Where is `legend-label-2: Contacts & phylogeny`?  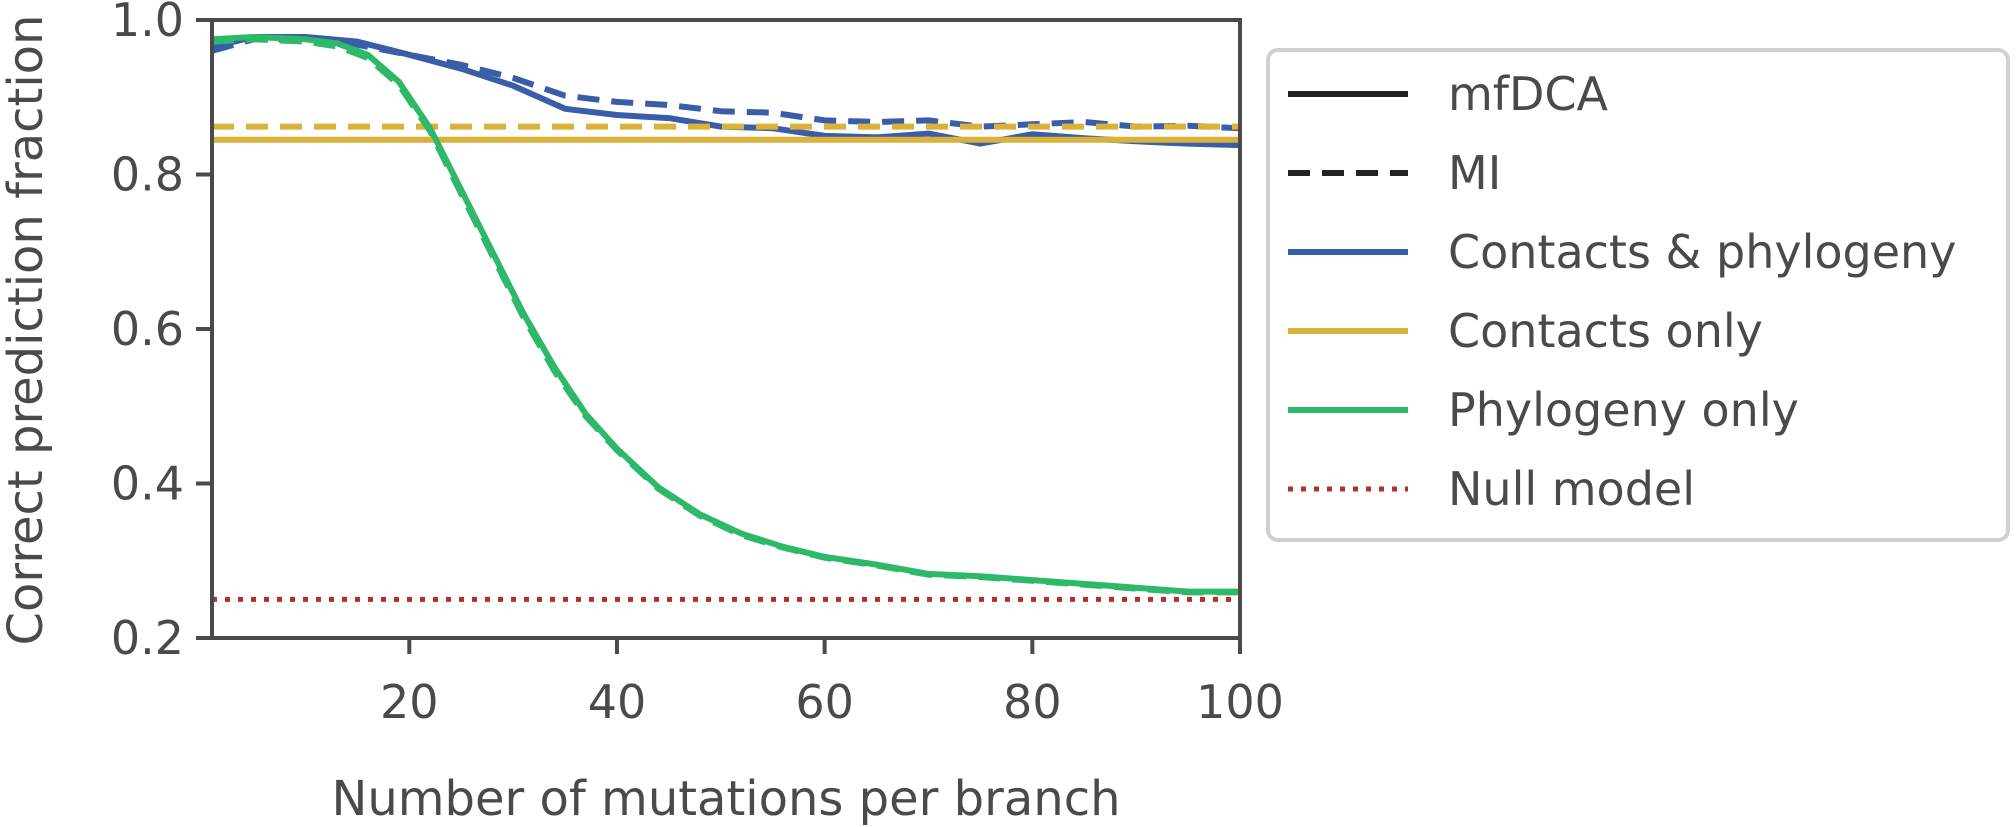
legend-label-2: Contacts & phylogeny is located at coordinates (1702, 252).